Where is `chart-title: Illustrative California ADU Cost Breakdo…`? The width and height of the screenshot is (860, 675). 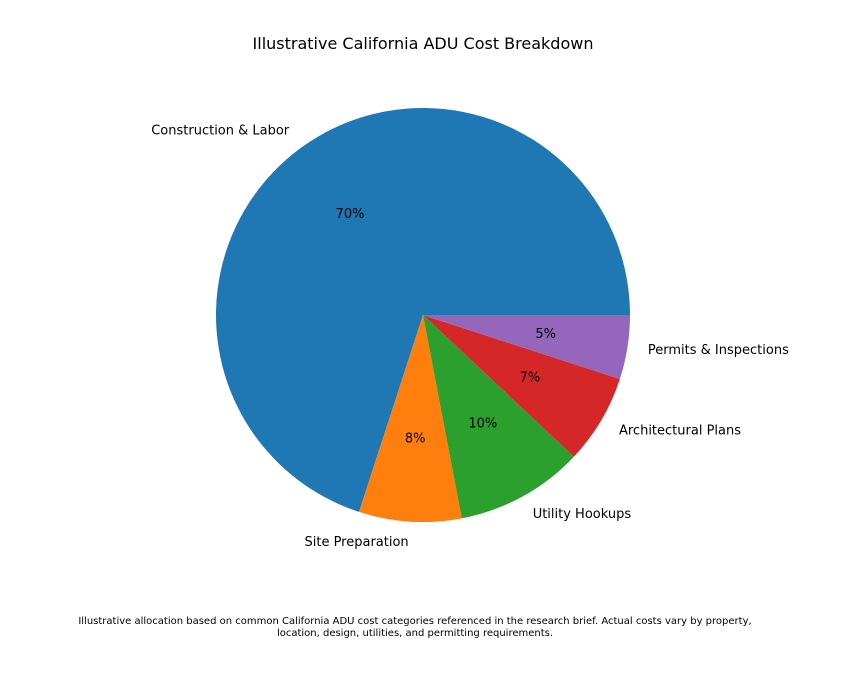 chart-title: Illustrative California ADU Cost Breakdo… is located at coordinates (423, 43).